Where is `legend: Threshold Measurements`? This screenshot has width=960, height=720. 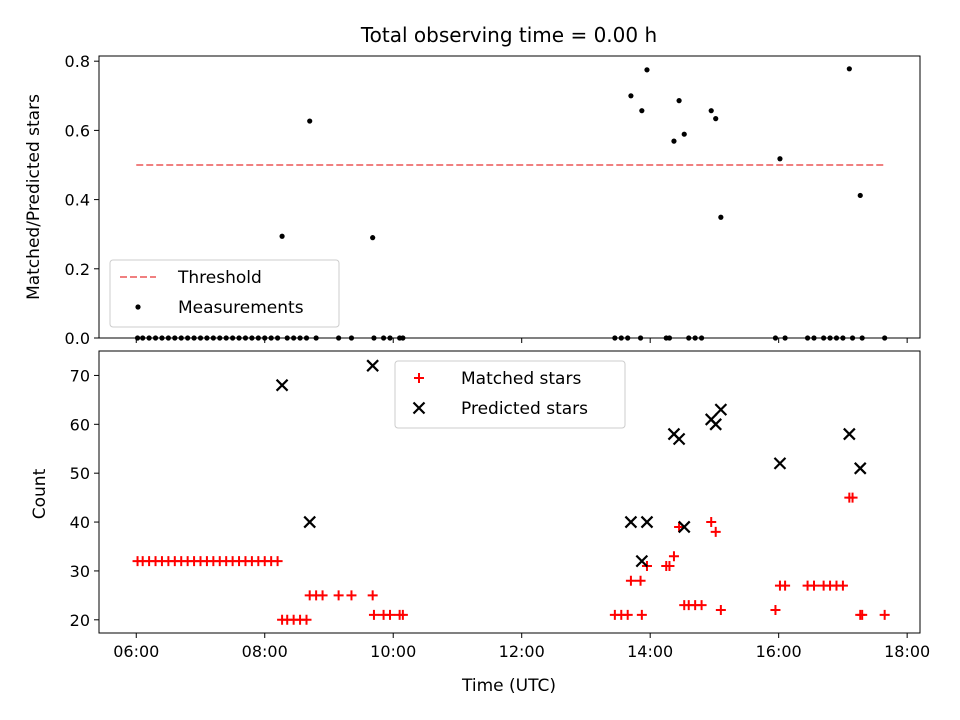
legend: Threshold Measurements is located at coordinates (224, 293).